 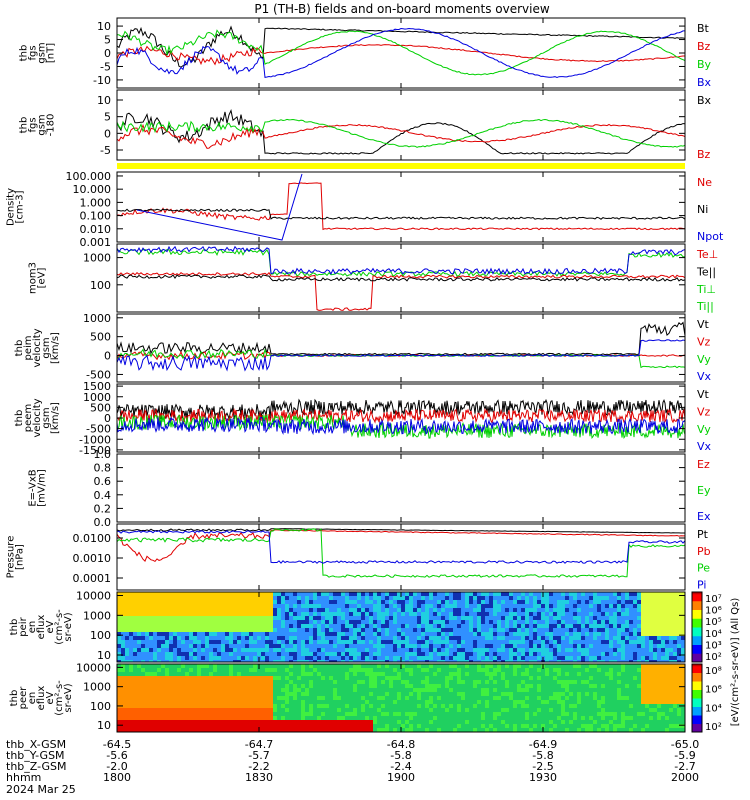 I want to click on y-axis-label: fgs, so click(x=33, y=52).